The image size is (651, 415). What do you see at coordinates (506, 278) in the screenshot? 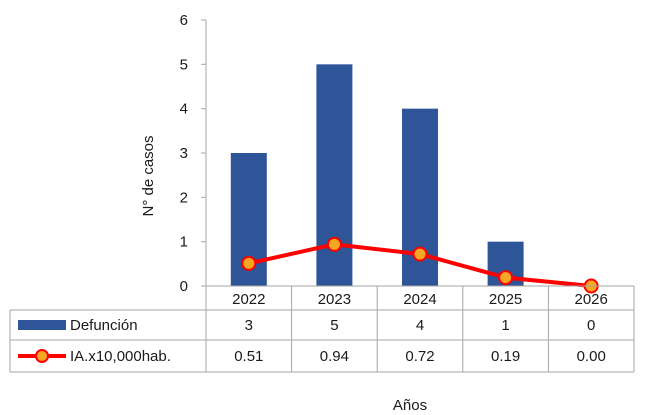
I see `point-ia-2025` at bounding box center [506, 278].